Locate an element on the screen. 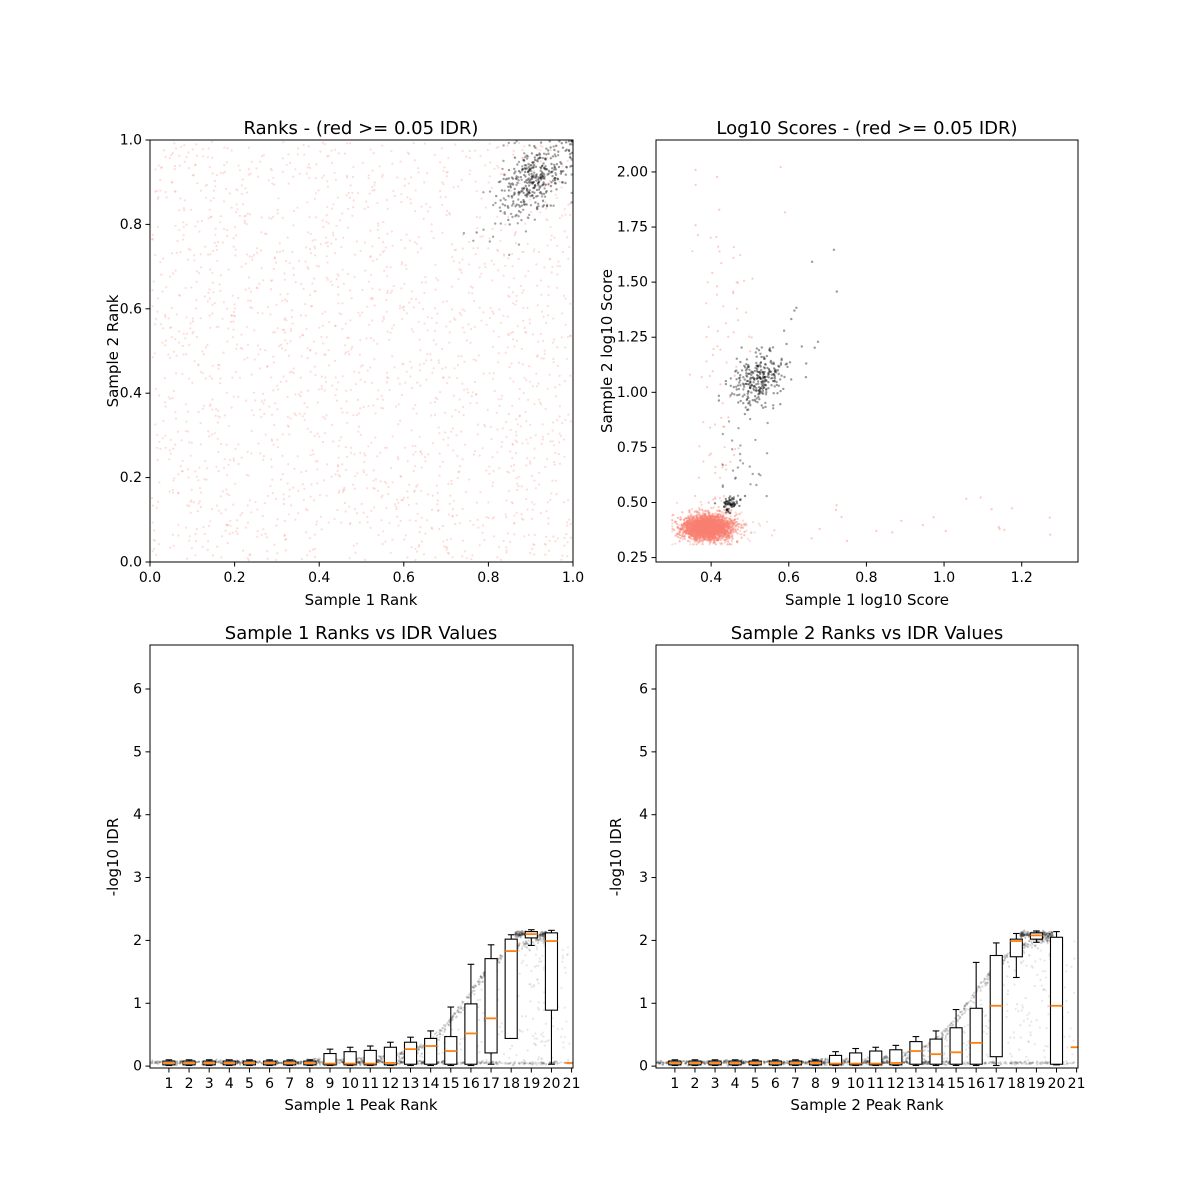  plot-title: Ranks - (red >= 0.05 IDR) is located at coordinates (361, 128).